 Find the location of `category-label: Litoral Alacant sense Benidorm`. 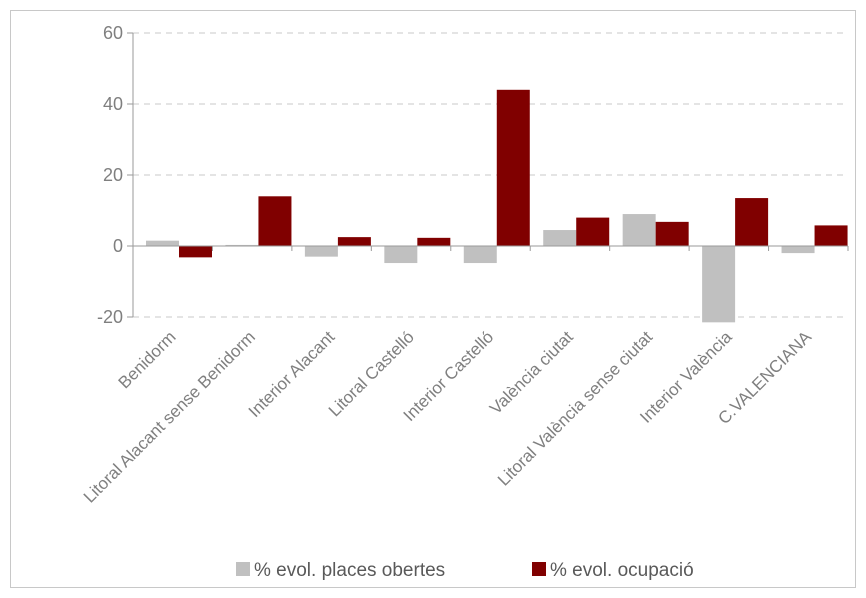

category-label: Litoral Alacant sense Benidorm is located at coordinates (169, 416).